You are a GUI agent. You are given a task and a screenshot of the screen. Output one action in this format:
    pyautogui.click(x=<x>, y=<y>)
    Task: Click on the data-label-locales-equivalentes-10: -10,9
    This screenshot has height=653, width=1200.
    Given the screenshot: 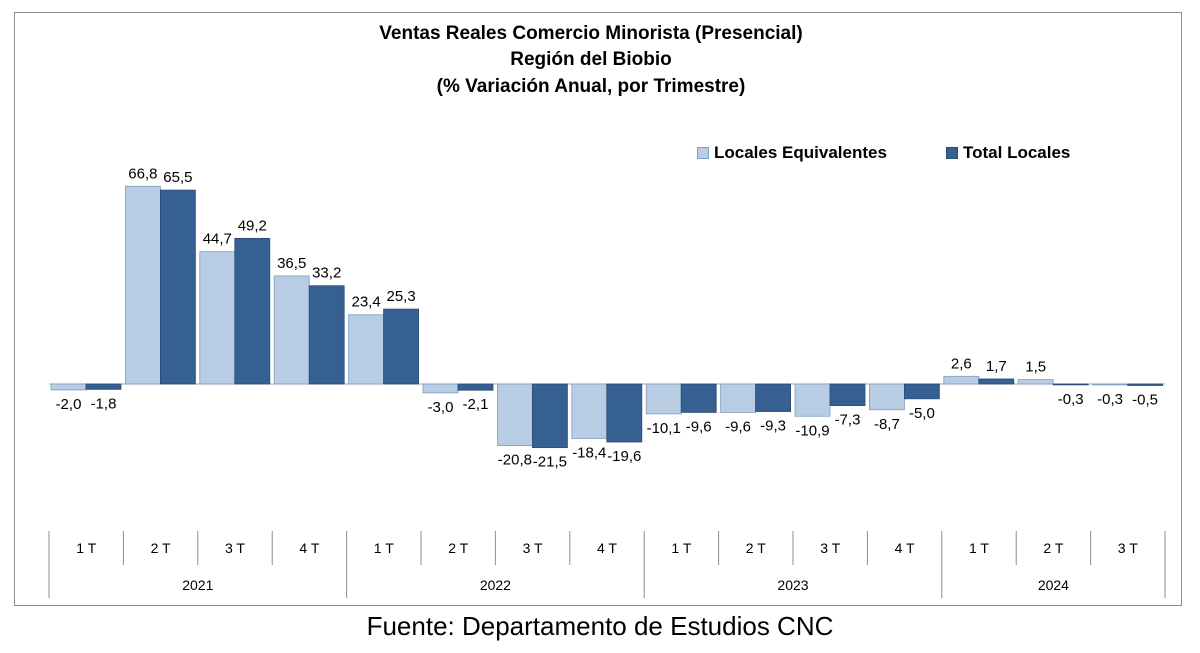 What is the action you would take?
    pyautogui.click(x=812, y=430)
    